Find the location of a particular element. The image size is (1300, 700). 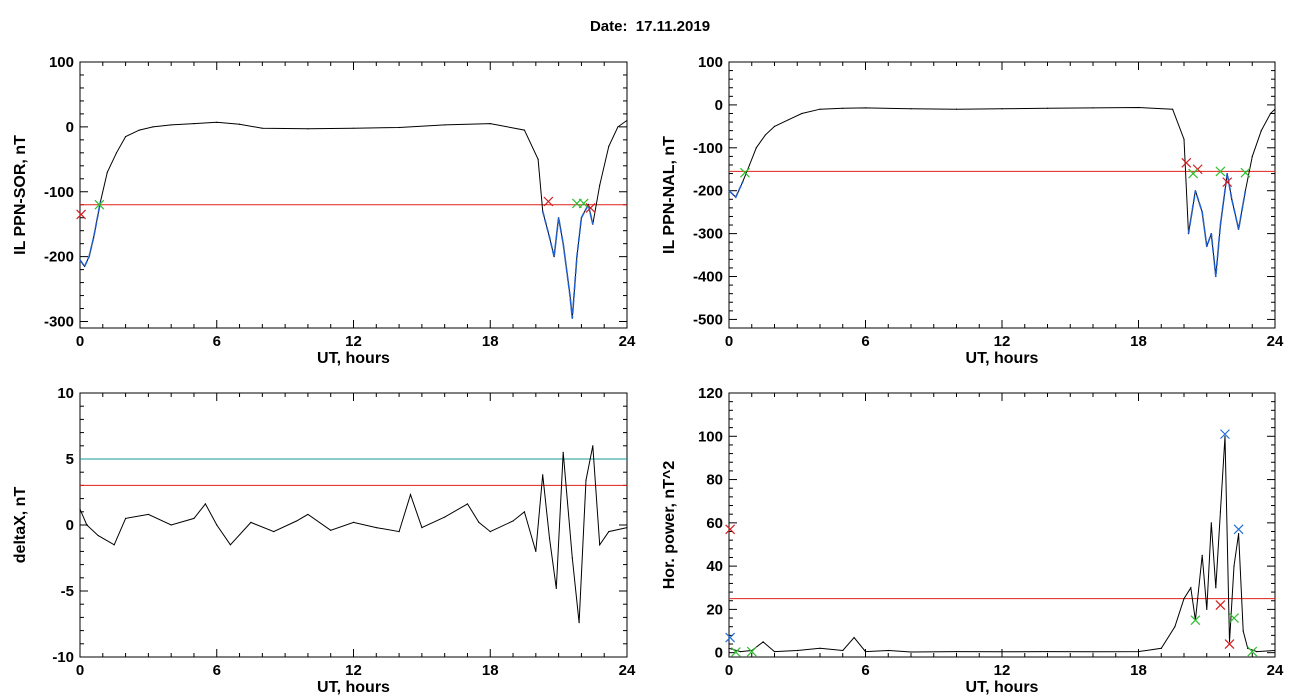

y-tick-label: -300 is located at coordinates (59, 322).